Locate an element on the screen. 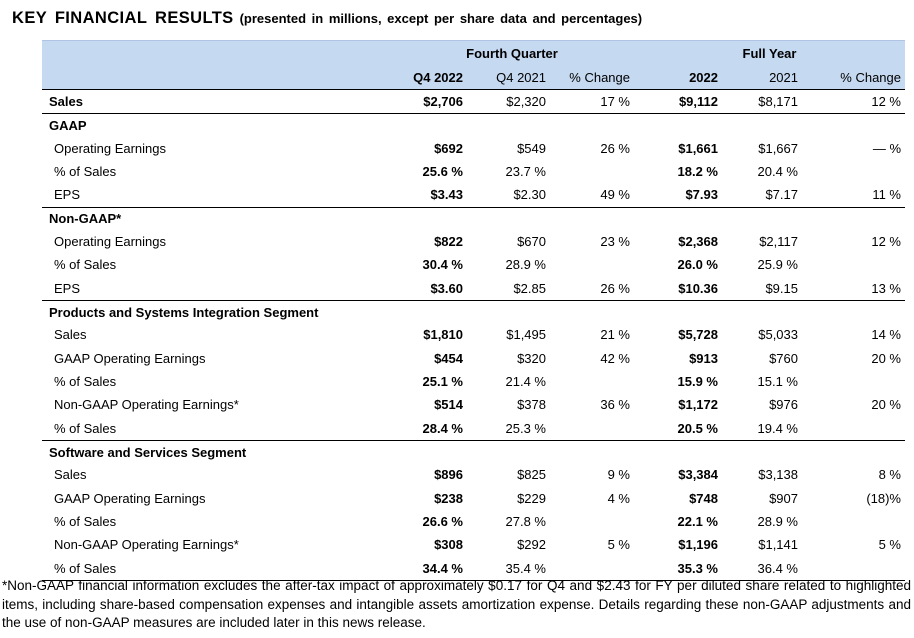 This screenshot has height=638, width=914. cell-q4-2021: $670 is located at coordinates (531, 242).